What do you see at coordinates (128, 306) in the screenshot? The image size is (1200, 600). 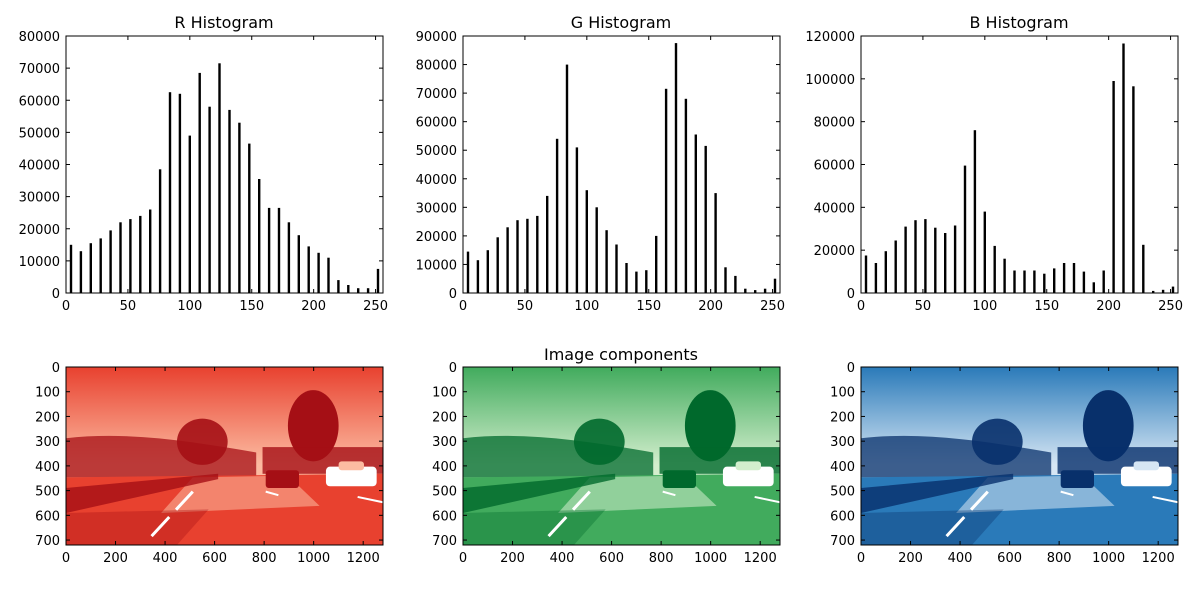 I see `r-hist-x-tick-label: 50` at bounding box center [128, 306].